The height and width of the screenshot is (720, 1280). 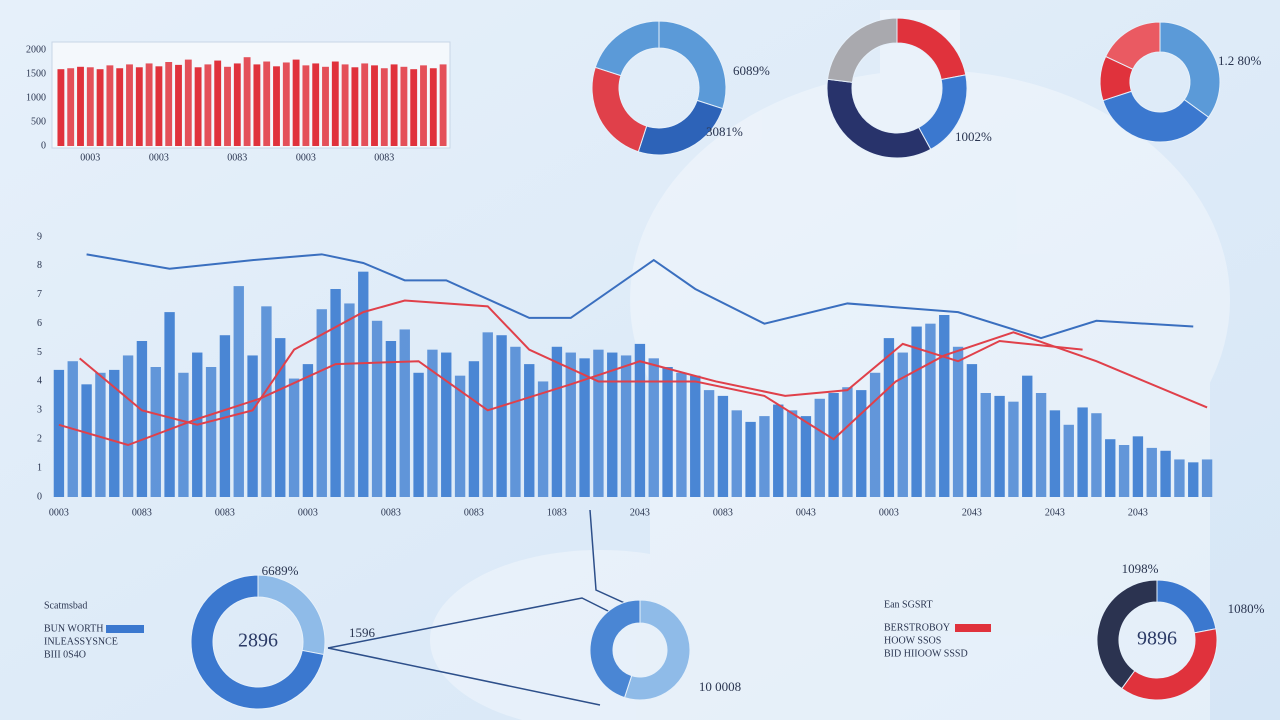 What do you see at coordinates (125, 629) in the screenshot?
I see `legend-swatch` at bounding box center [125, 629].